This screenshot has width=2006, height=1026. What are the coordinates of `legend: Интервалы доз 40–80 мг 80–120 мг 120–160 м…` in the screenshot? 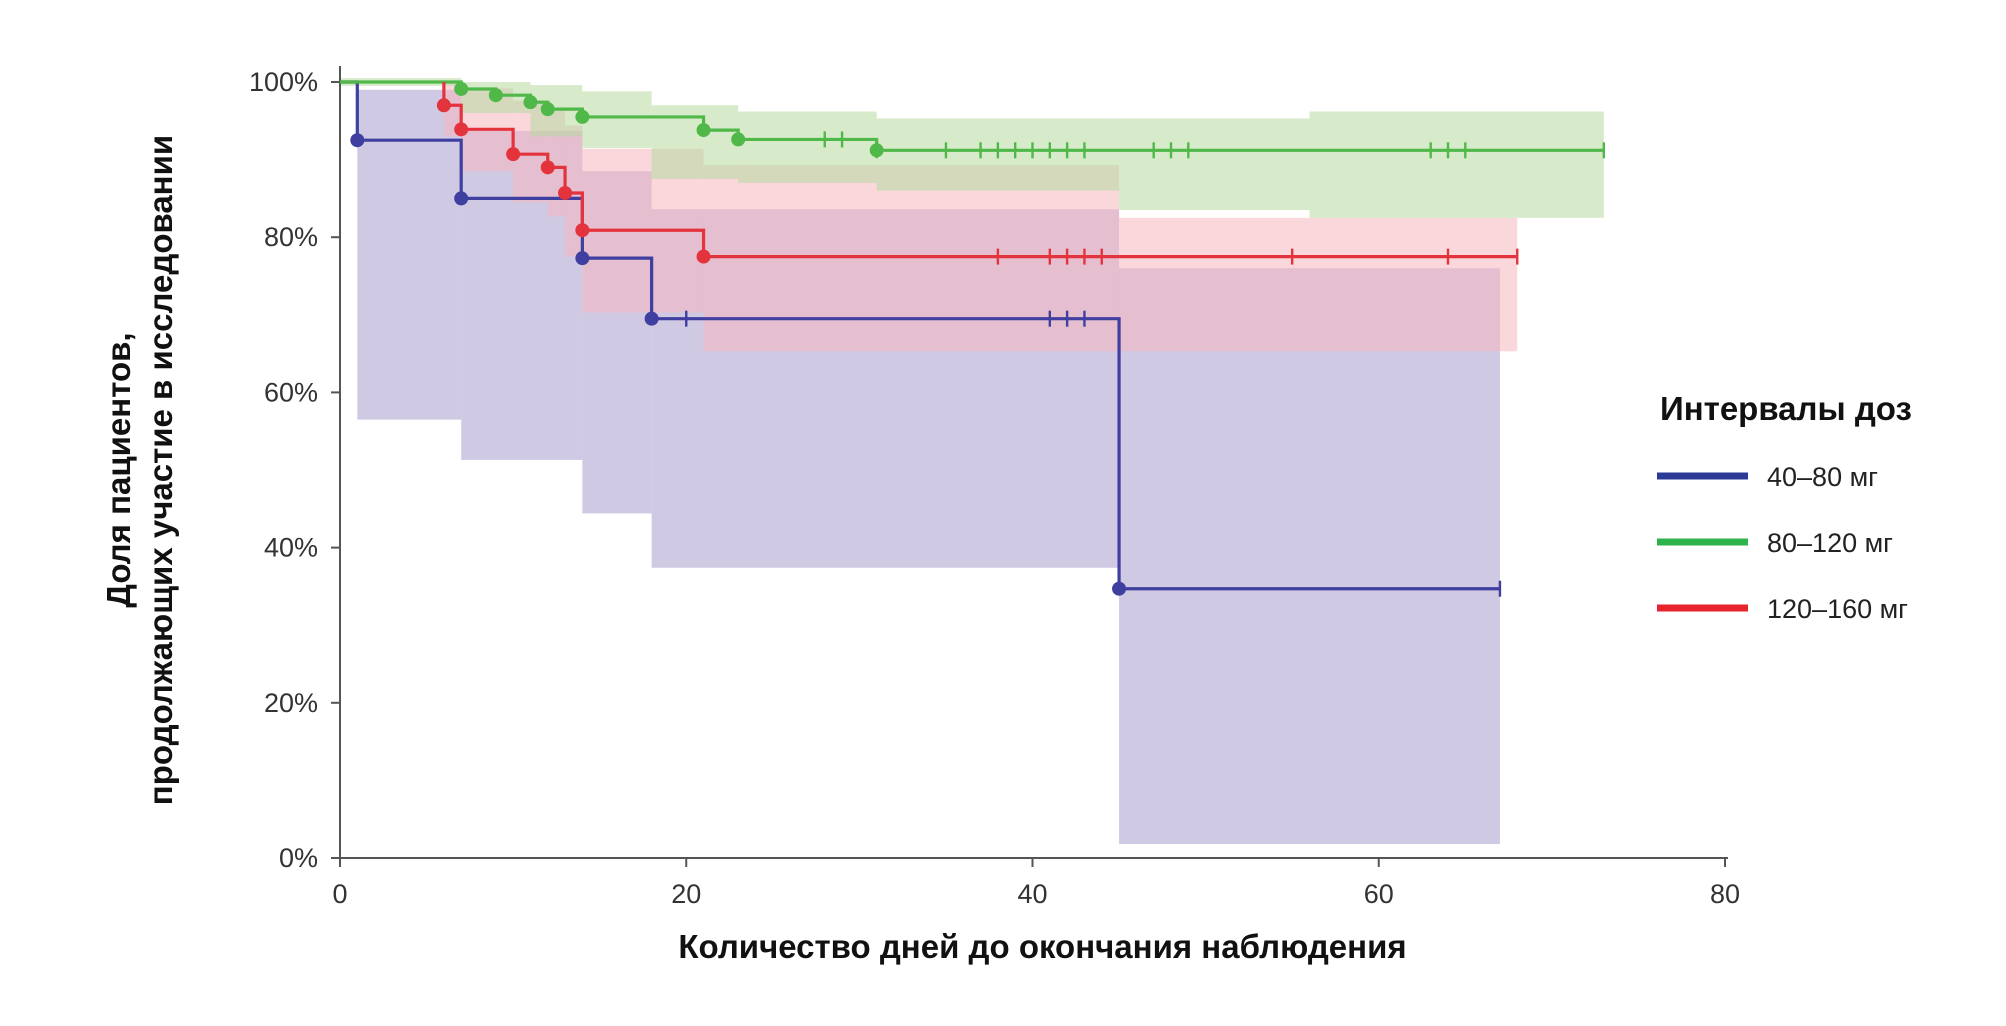 It's located at (1784, 507).